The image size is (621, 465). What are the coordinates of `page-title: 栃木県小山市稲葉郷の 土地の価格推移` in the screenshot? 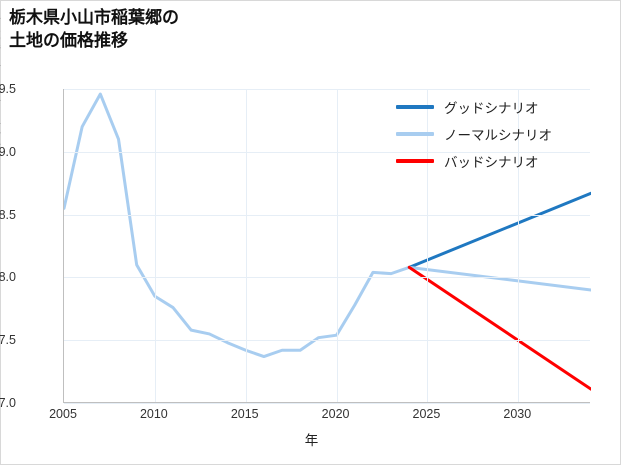 It's located at (94, 29).